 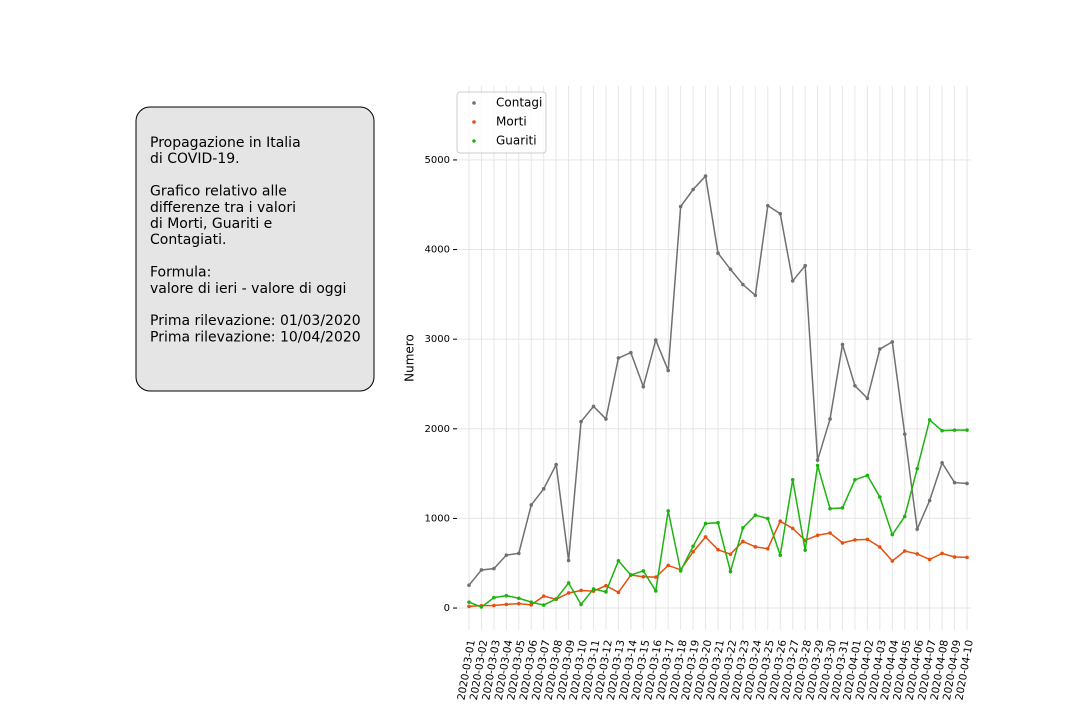 What do you see at coordinates (447, 608) in the screenshot?
I see `y-tick-label: 0` at bounding box center [447, 608].